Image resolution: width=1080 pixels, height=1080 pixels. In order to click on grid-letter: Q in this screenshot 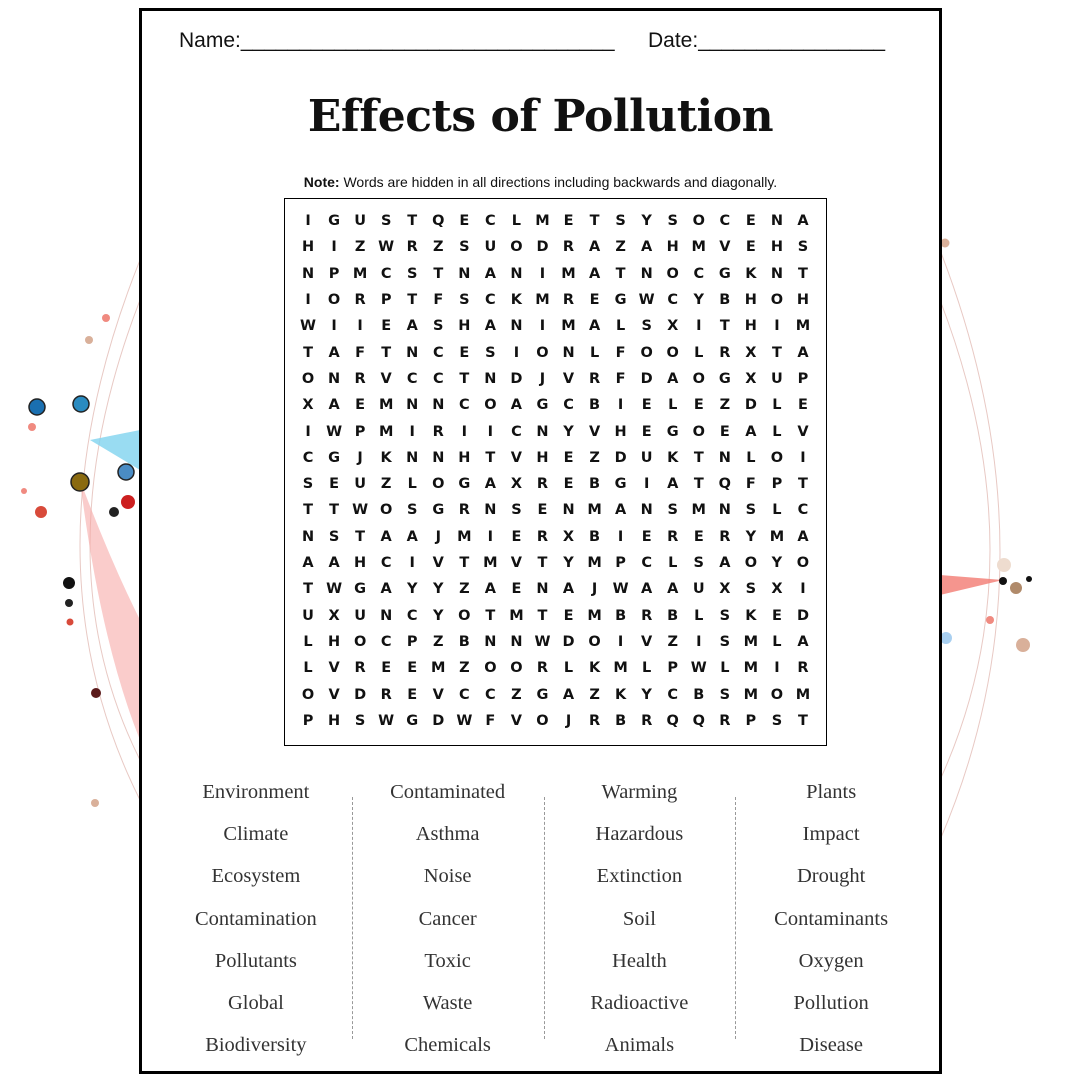, I will do `click(724, 484)`.